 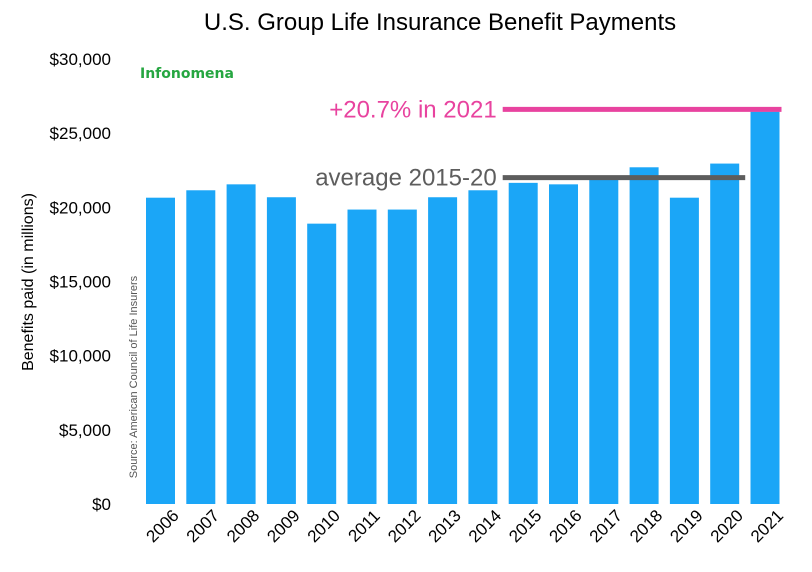 I want to click on x-tick-label: 2010, so click(x=324, y=526).